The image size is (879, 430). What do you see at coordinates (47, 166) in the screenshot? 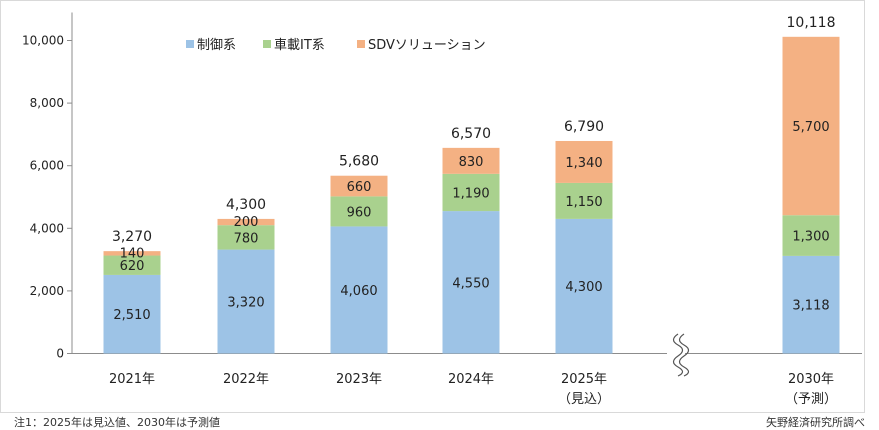
I see `y-tick-label: 6,000` at bounding box center [47, 166].